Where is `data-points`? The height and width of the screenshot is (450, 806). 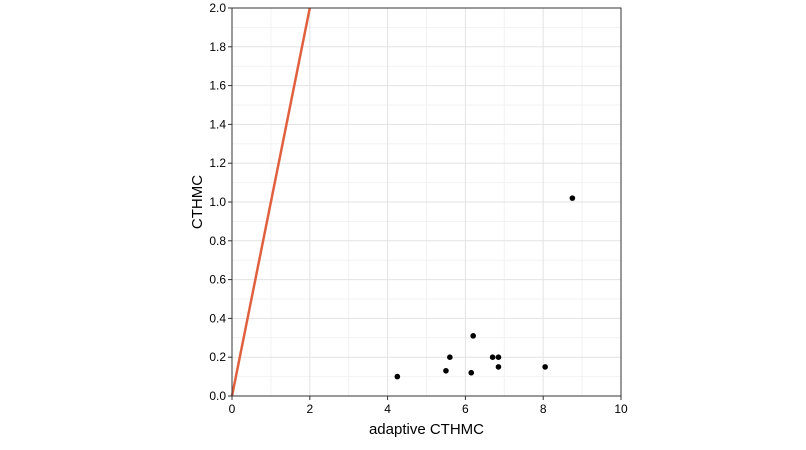
data-points is located at coordinates (485, 287).